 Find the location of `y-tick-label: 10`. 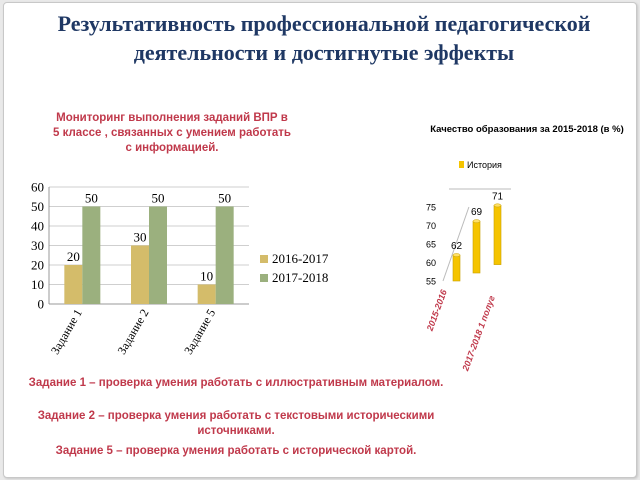

y-tick-label: 10 is located at coordinates (37, 284).